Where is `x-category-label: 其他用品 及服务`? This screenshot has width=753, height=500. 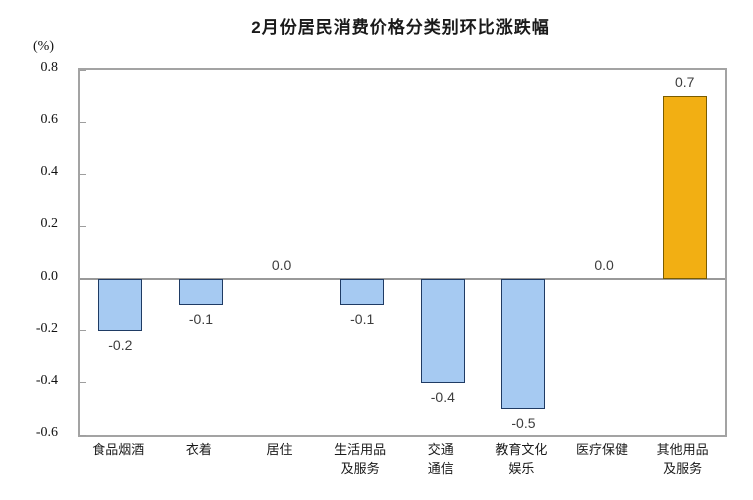
x-category-label: 其他用品 及服务 is located at coordinates (682, 459).